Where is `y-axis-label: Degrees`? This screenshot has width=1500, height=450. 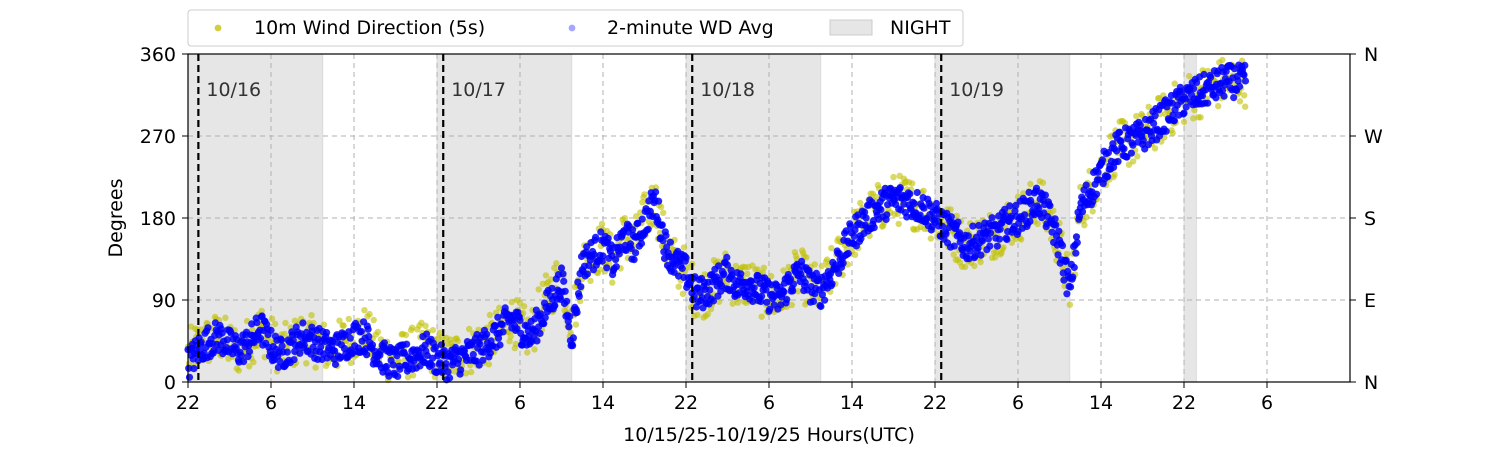
y-axis-label: Degrees is located at coordinates (116, 217).